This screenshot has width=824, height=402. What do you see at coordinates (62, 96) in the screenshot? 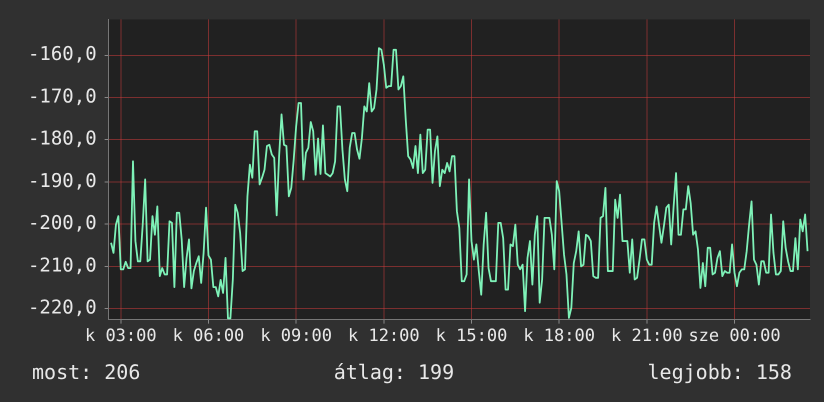
I see `y-tick-label: -170,0` at bounding box center [62, 96].